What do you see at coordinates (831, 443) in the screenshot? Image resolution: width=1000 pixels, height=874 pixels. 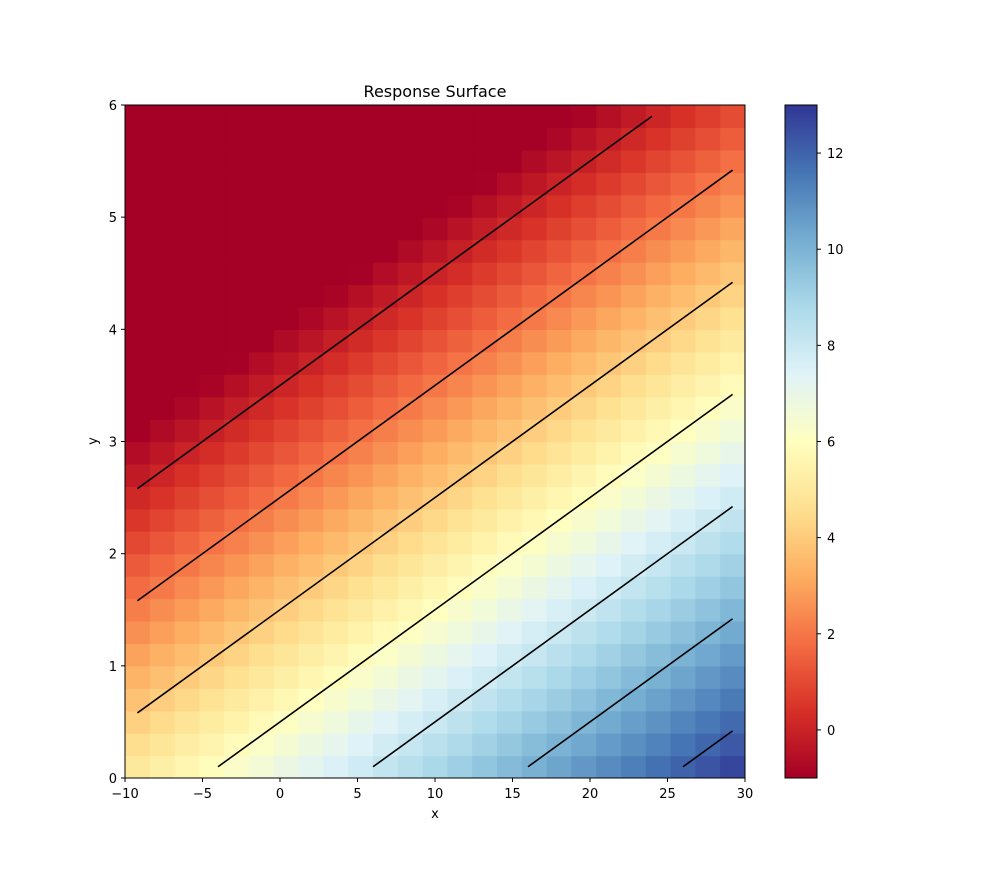 I see `colorbar-tick-label: 6` at bounding box center [831, 443].